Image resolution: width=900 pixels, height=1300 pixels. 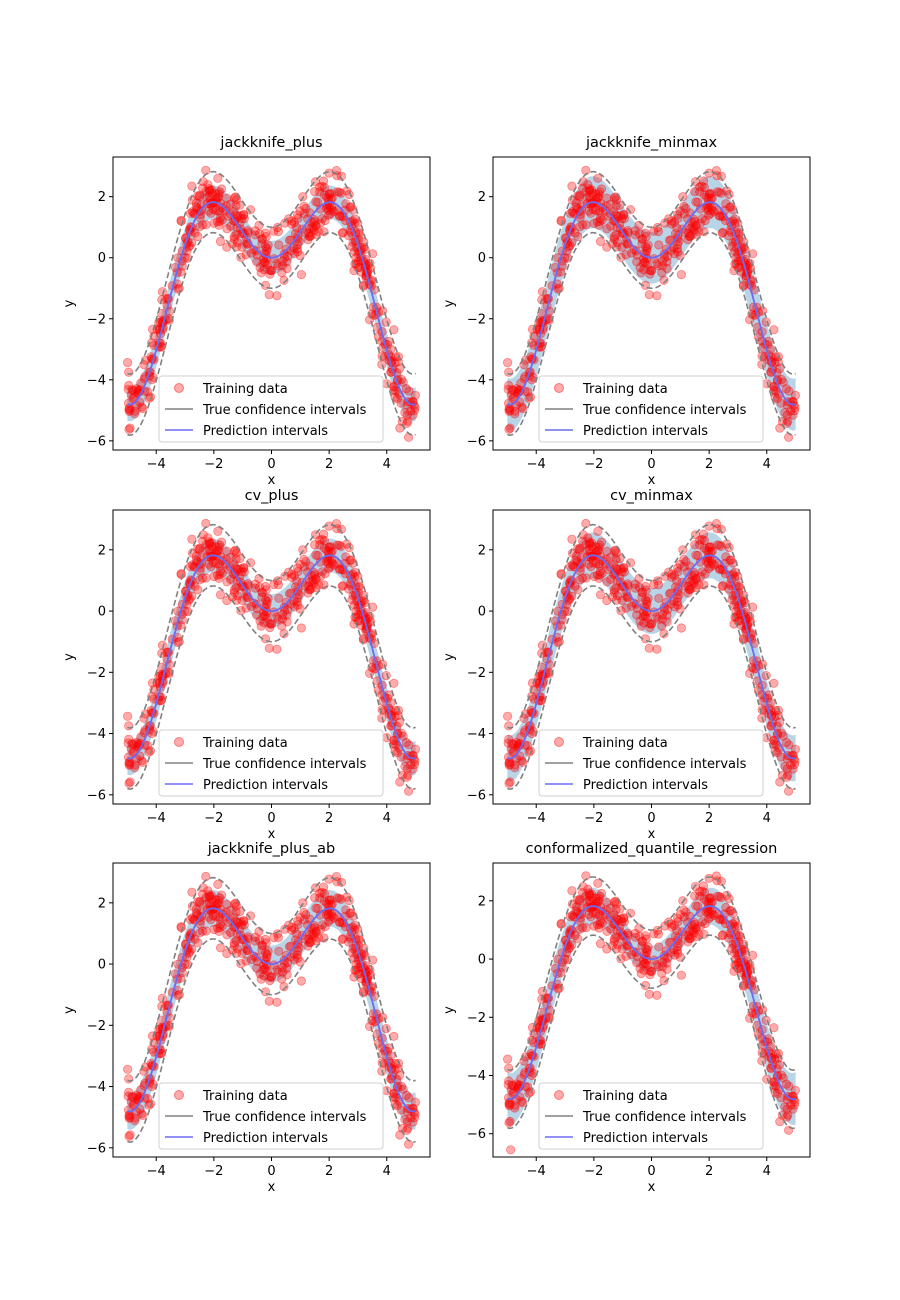 I want to click on prediction-line, so click(x=651, y=1003).